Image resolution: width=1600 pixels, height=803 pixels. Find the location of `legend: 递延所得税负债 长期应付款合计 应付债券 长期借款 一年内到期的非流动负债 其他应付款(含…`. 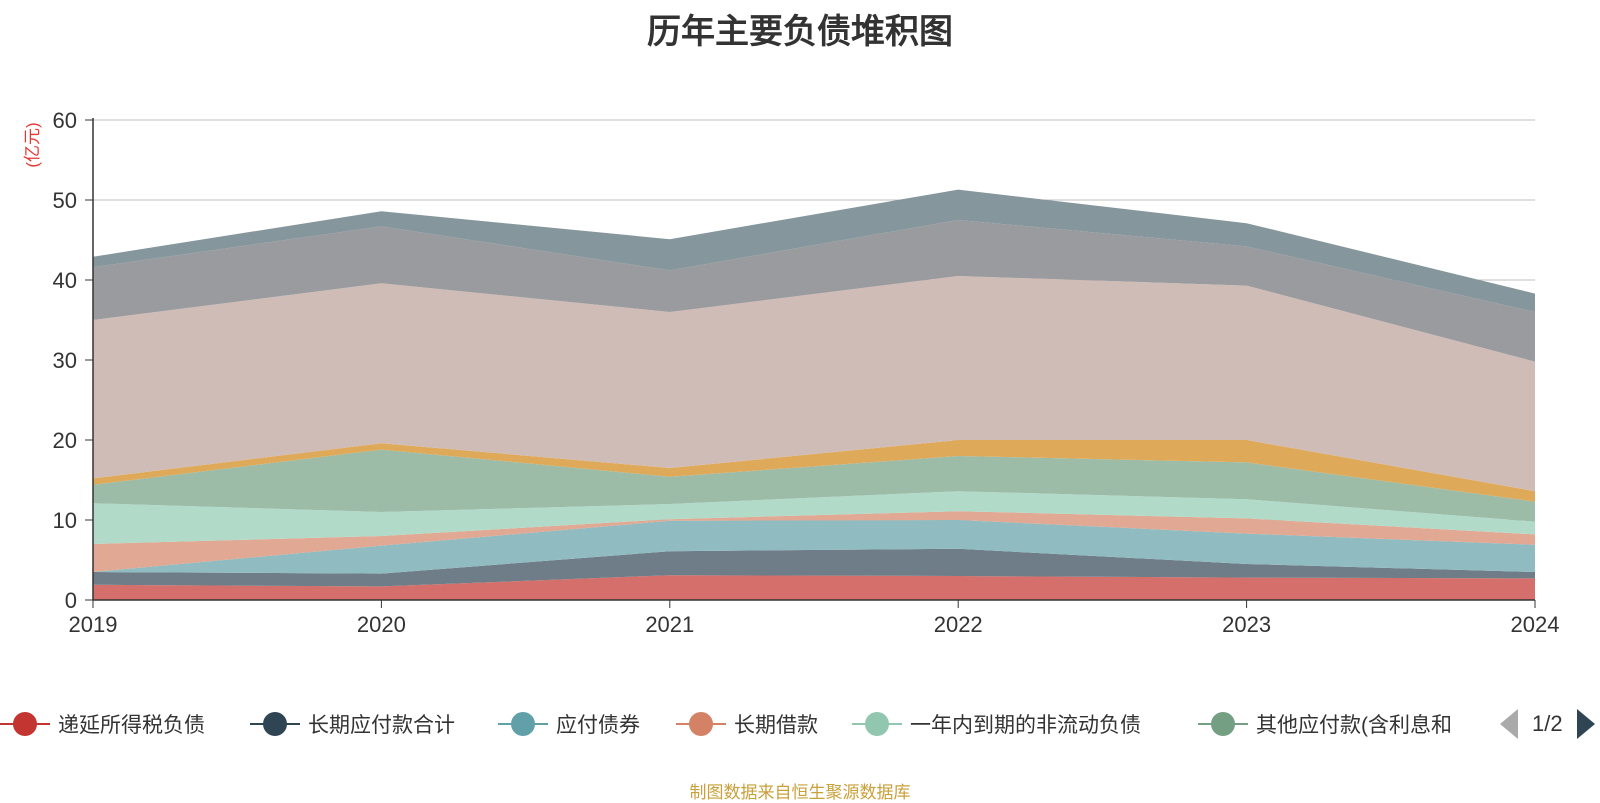

legend: 递延所得税负债 长期应付款合计 应付债券 长期借款 一年内到期的非流动负债 其他应付款(含… is located at coordinates (800, 724).